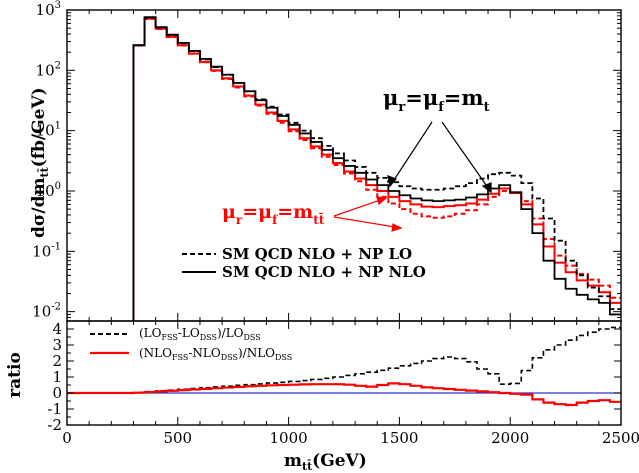 The image size is (639, 473). Describe the element at coordinates (436, 100) in the screenshot. I see `annotation-scale-mt: μr=μf=mt` at that location.